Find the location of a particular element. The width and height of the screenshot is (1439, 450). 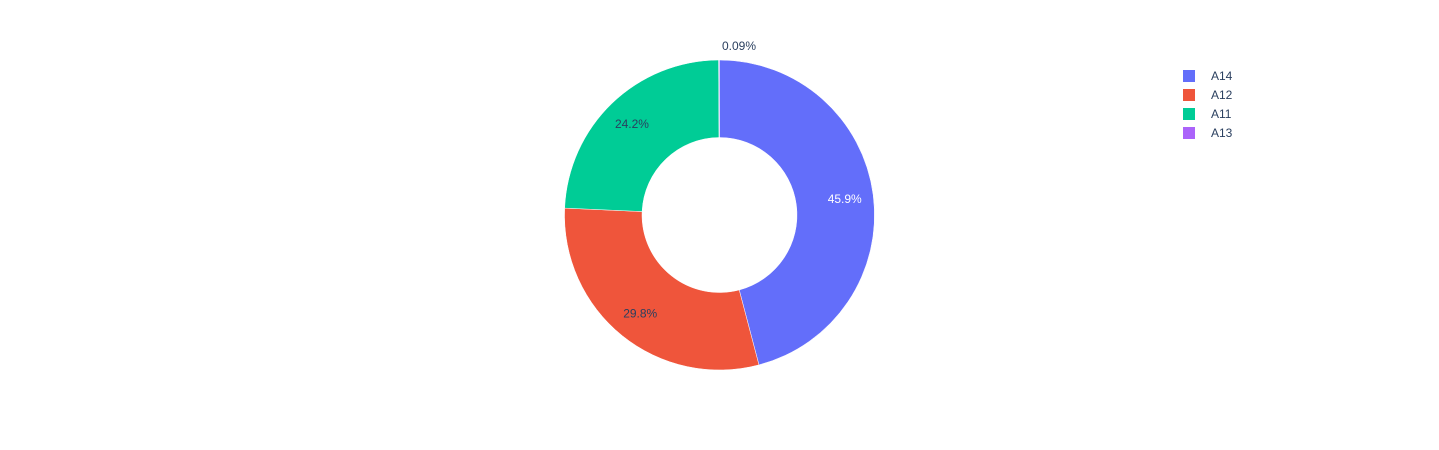

legend-swatch-a13 is located at coordinates (1189, 132).